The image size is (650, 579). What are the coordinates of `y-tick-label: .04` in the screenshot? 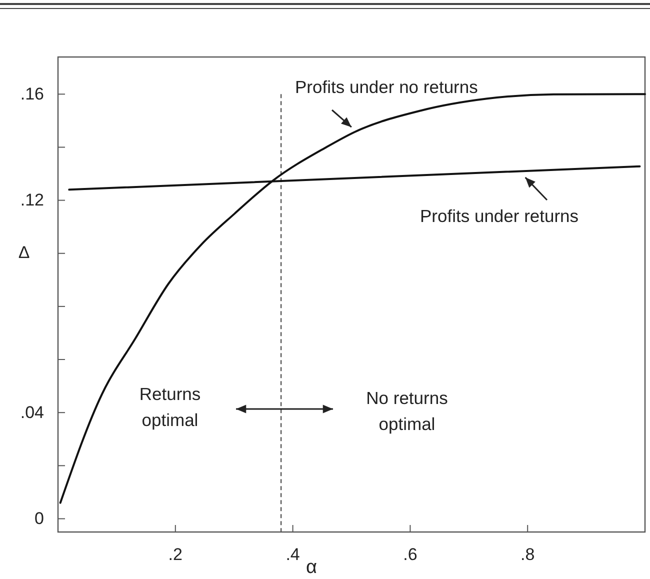 It's located at (32, 412).